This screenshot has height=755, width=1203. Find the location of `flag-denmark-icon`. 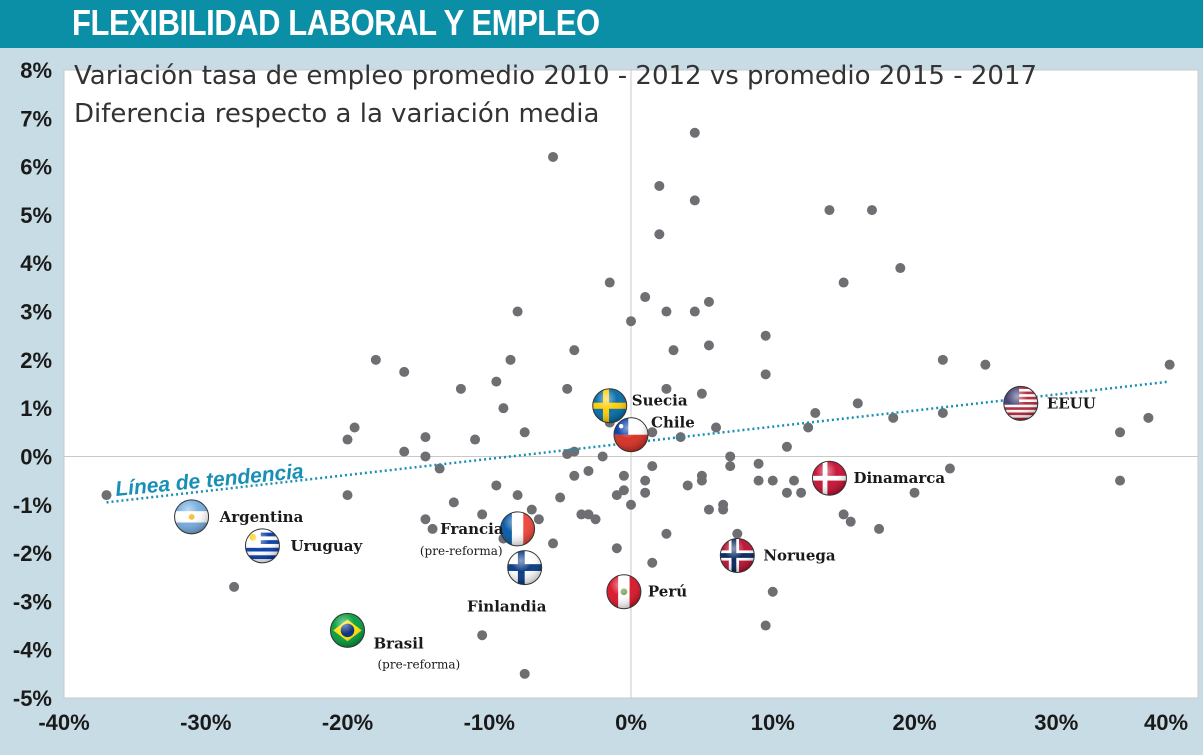

flag-denmark-icon is located at coordinates (829, 478).